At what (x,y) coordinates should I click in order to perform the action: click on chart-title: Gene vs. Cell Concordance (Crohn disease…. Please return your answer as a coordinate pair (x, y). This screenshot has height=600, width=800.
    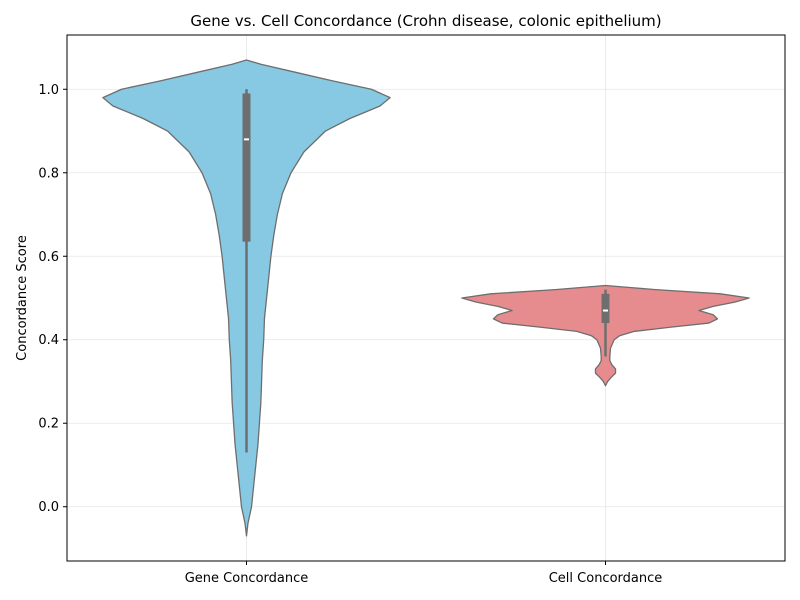
    Looking at the image, I should click on (425, 21).